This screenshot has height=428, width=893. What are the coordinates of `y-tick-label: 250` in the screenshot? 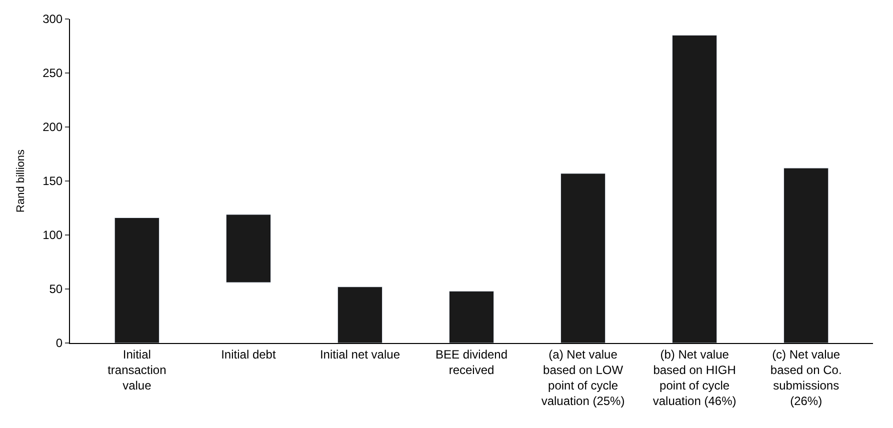 It's located at (52, 73).